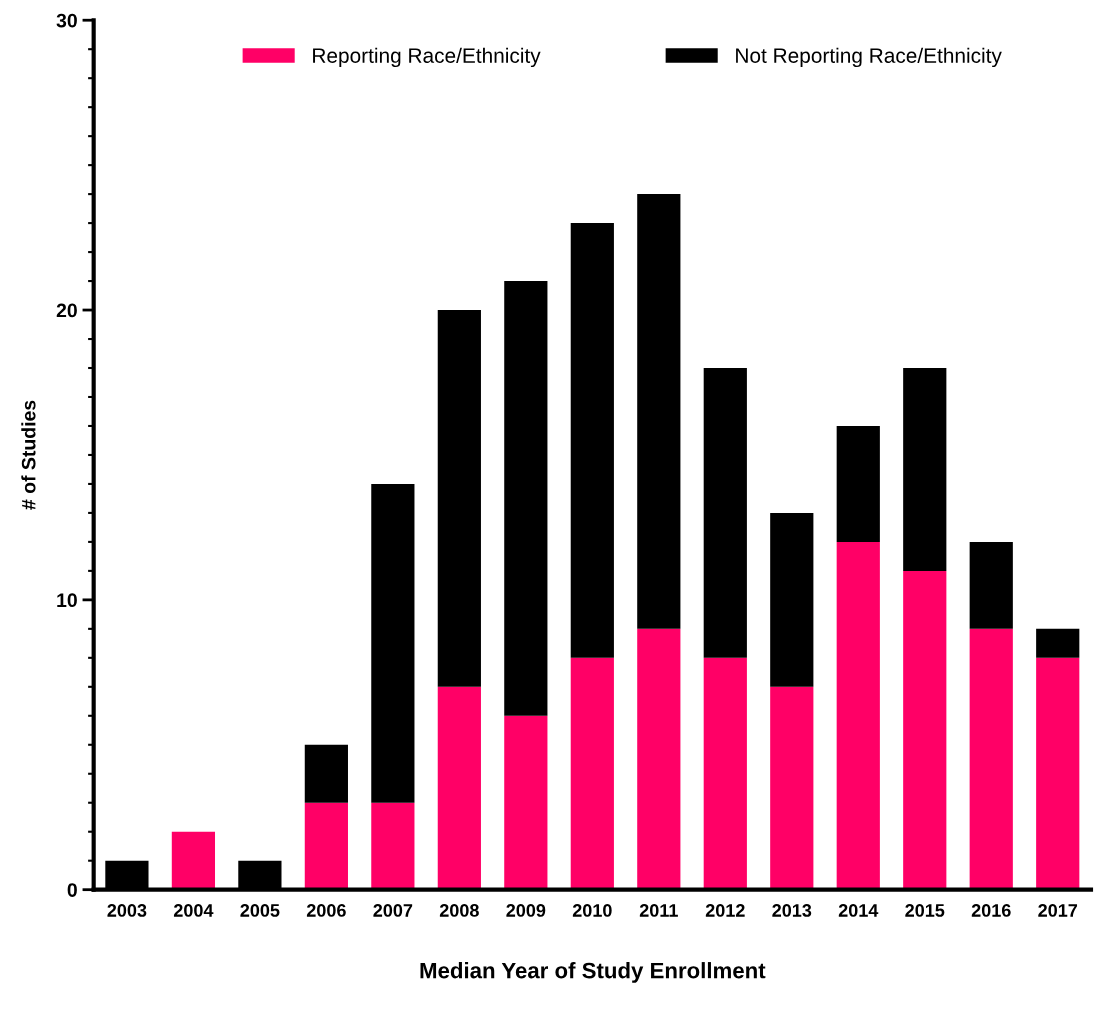  What do you see at coordinates (66, 20) in the screenshot?
I see `y-tick-label: 30` at bounding box center [66, 20].